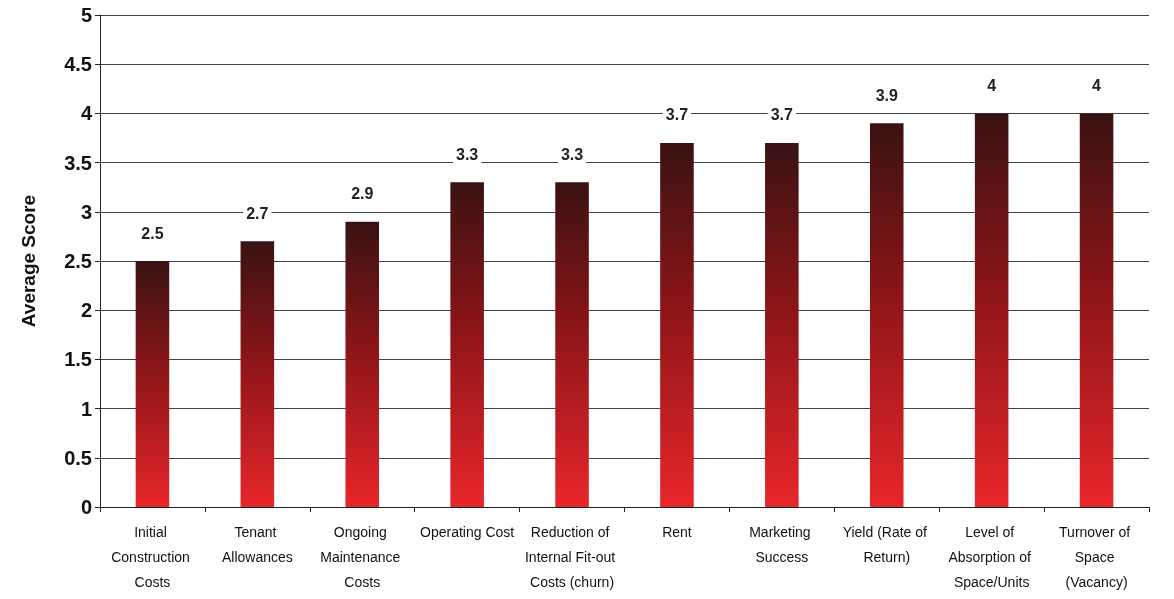 The height and width of the screenshot is (599, 1174). I want to click on y-axis-title: Average Score, so click(28, 261).